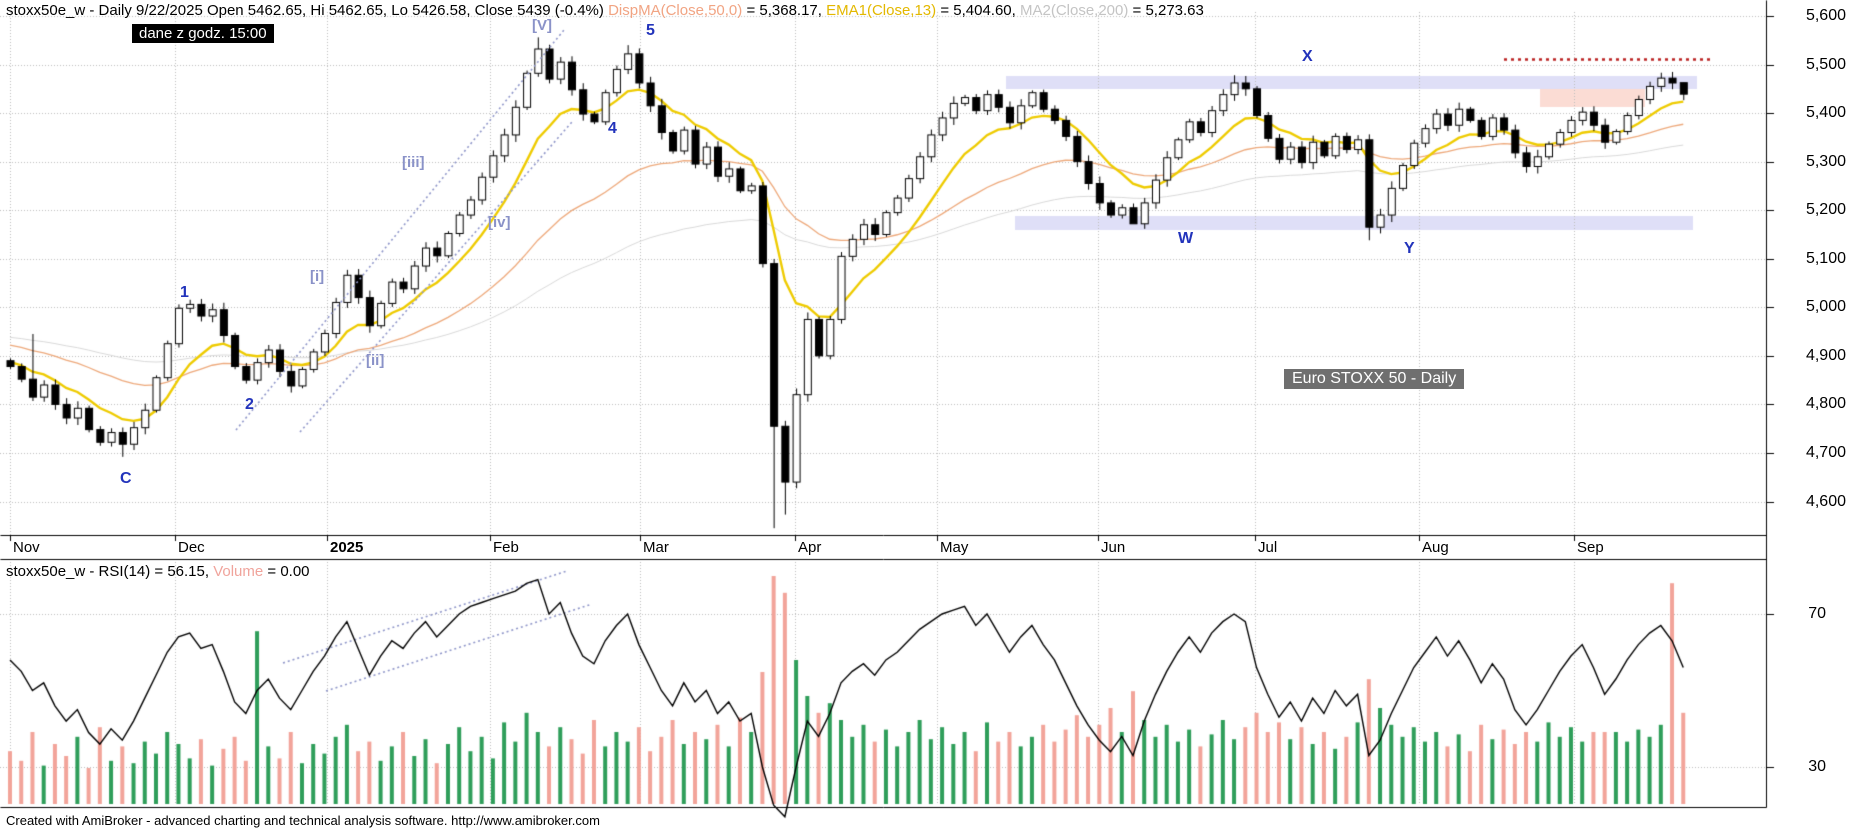 The width and height of the screenshot is (1850, 831). What do you see at coordinates (1186, 238) in the screenshot?
I see `wave-label-W: W` at bounding box center [1186, 238].